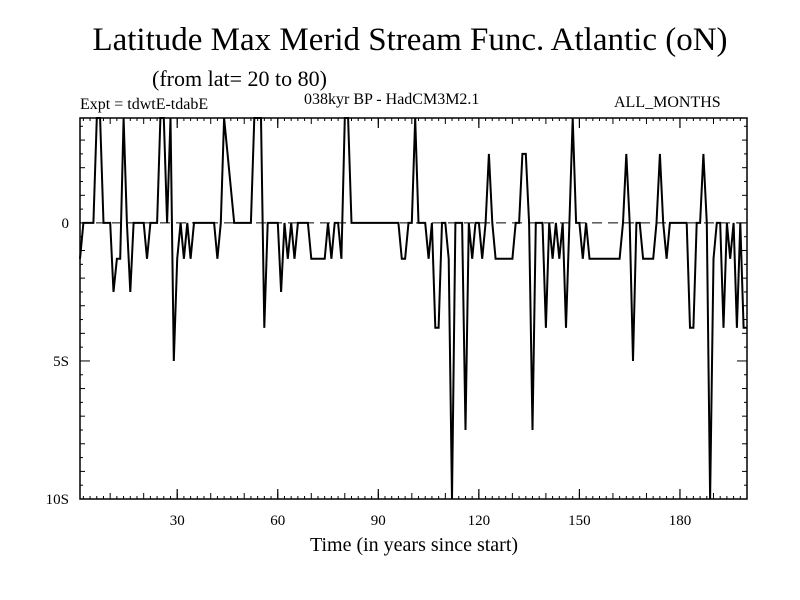 This screenshot has height=600, width=800. What do you see at coordinates (392, 99) in the screenshot?
I see `model-label: 038kyr BP - HadCM3M2.1` at bounding box center [392, 99].